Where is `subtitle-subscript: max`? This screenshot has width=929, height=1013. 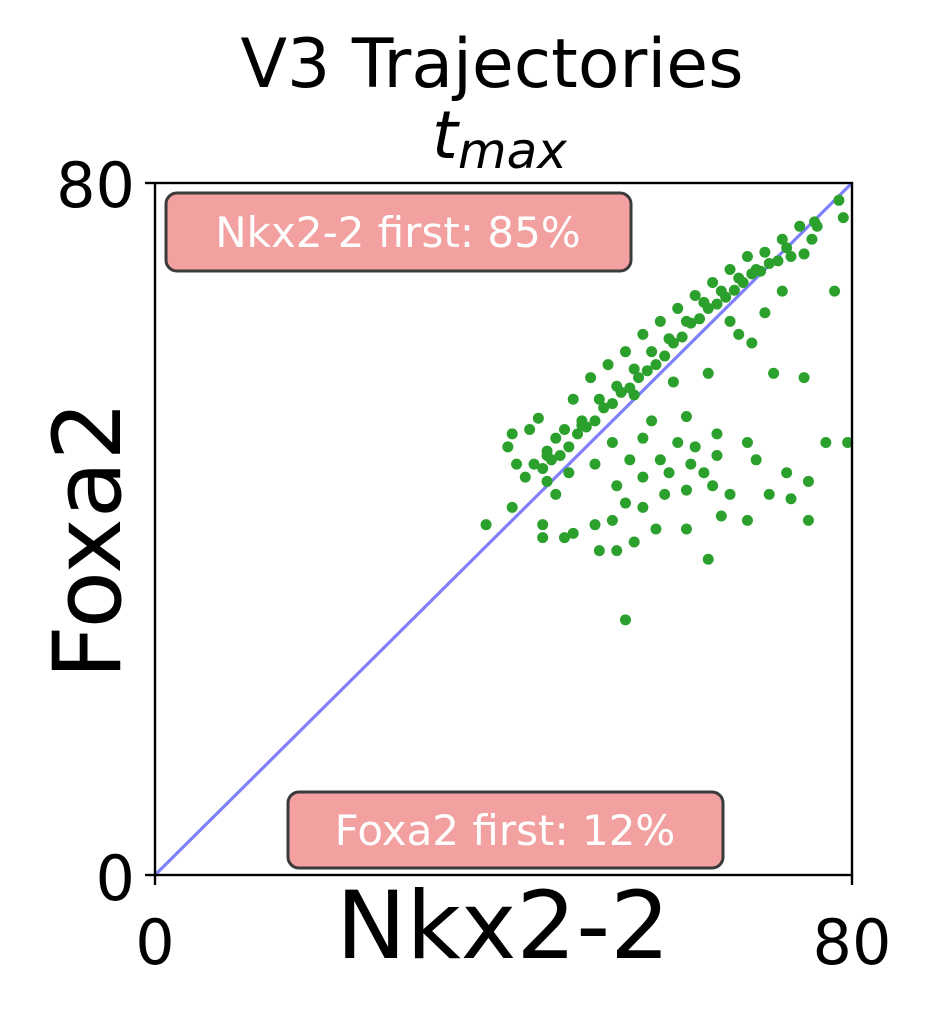
subtitle-subscript: max is located at coordinates (512, 151).